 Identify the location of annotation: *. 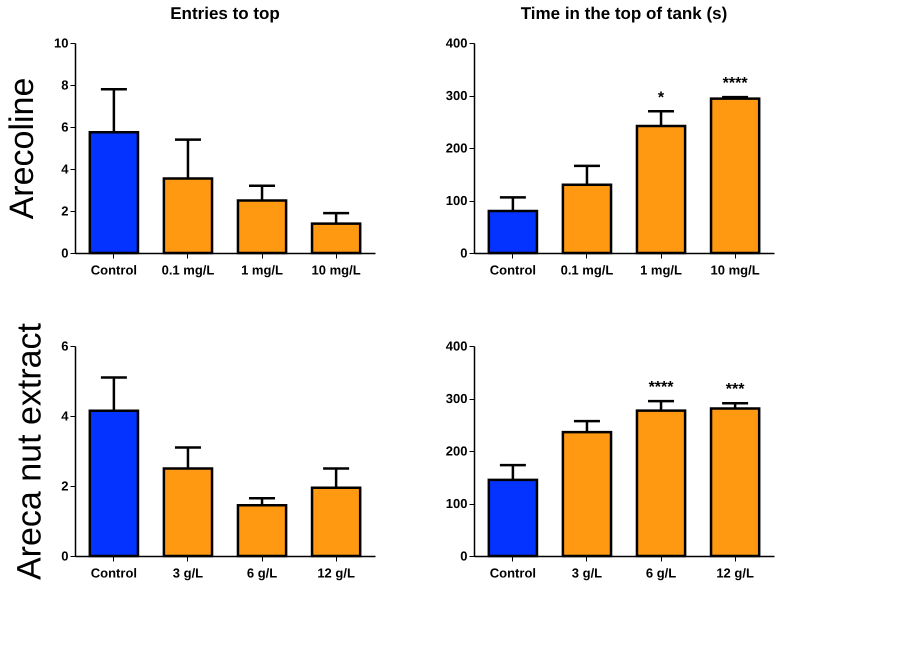
(661, 97).